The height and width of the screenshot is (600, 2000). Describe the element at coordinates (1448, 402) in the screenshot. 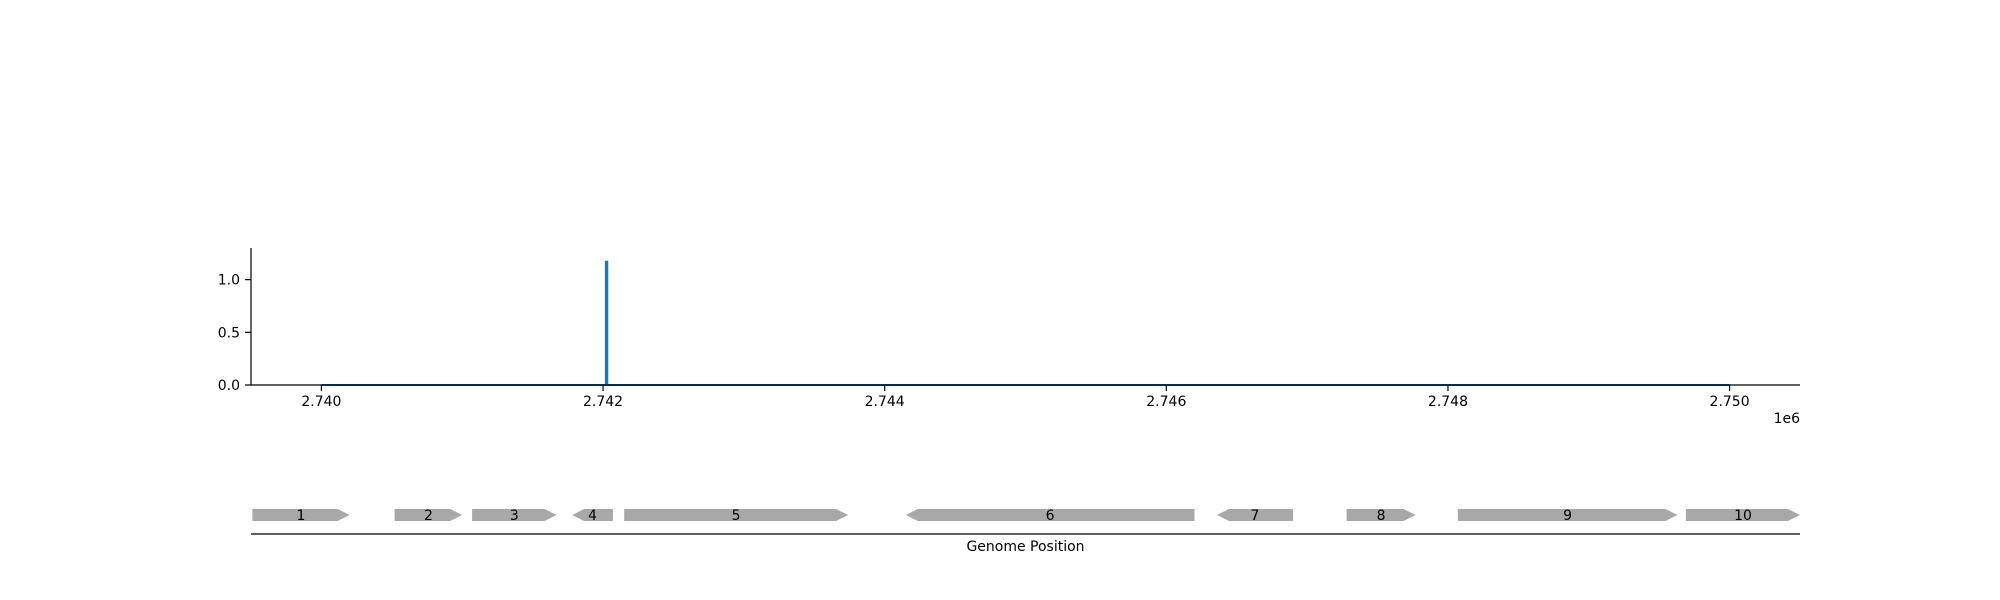

I see `x-tick-label: 2.748` at that location.